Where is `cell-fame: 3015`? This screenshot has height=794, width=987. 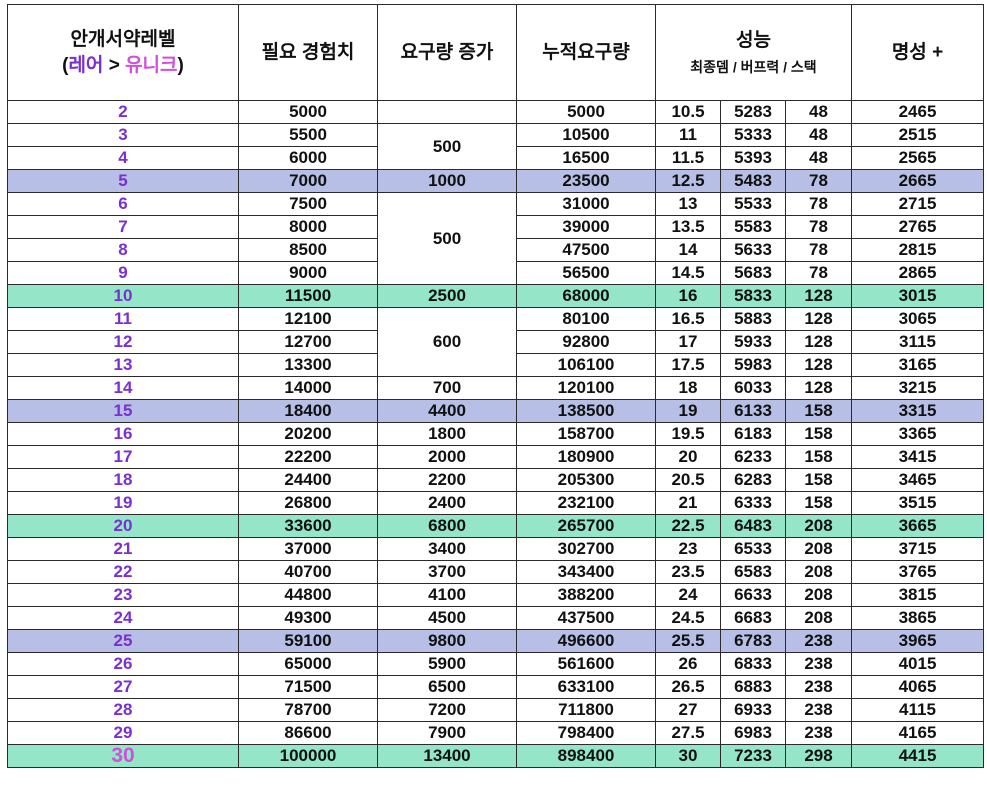 cell-fame: 3015 is located at coordinates (917, 296).